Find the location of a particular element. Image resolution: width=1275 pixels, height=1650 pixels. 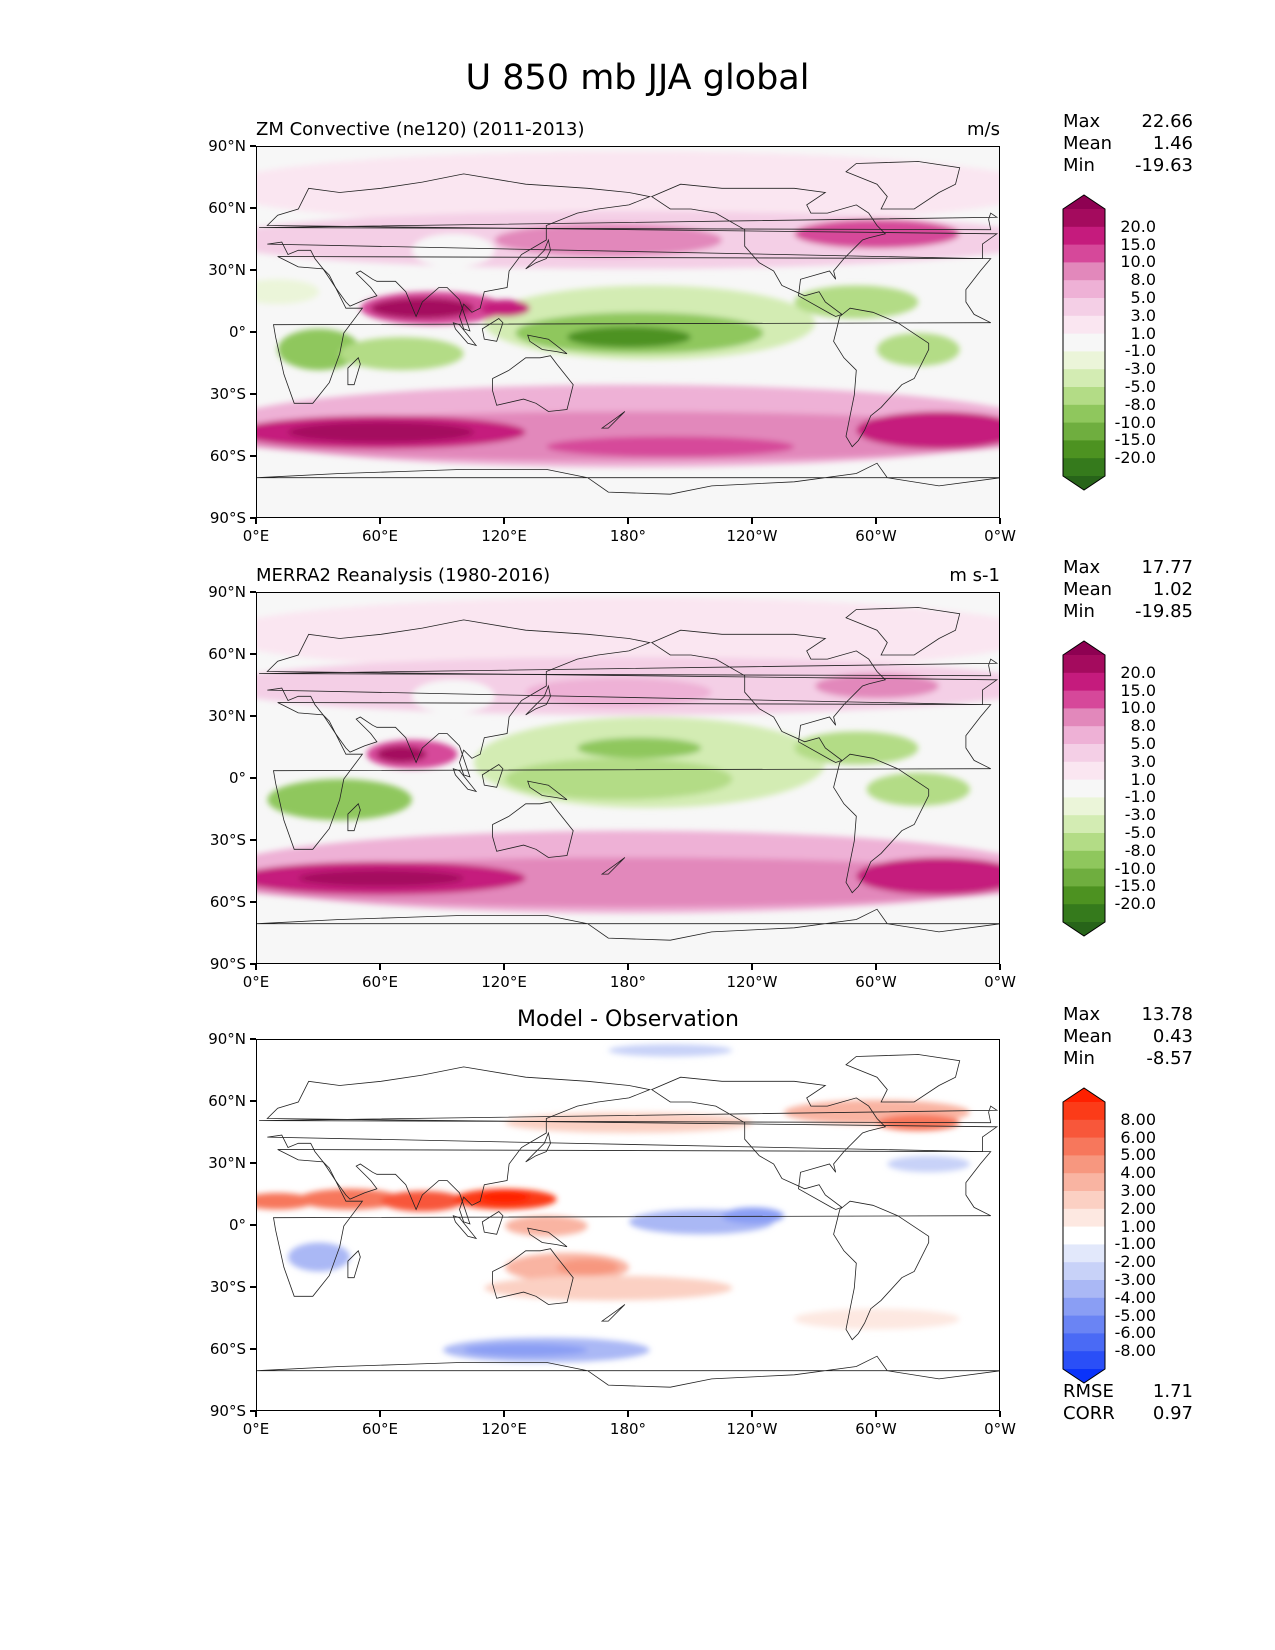

stat-row-rmse: RMSE 1.71 is located at coordinates (1128, 1392).